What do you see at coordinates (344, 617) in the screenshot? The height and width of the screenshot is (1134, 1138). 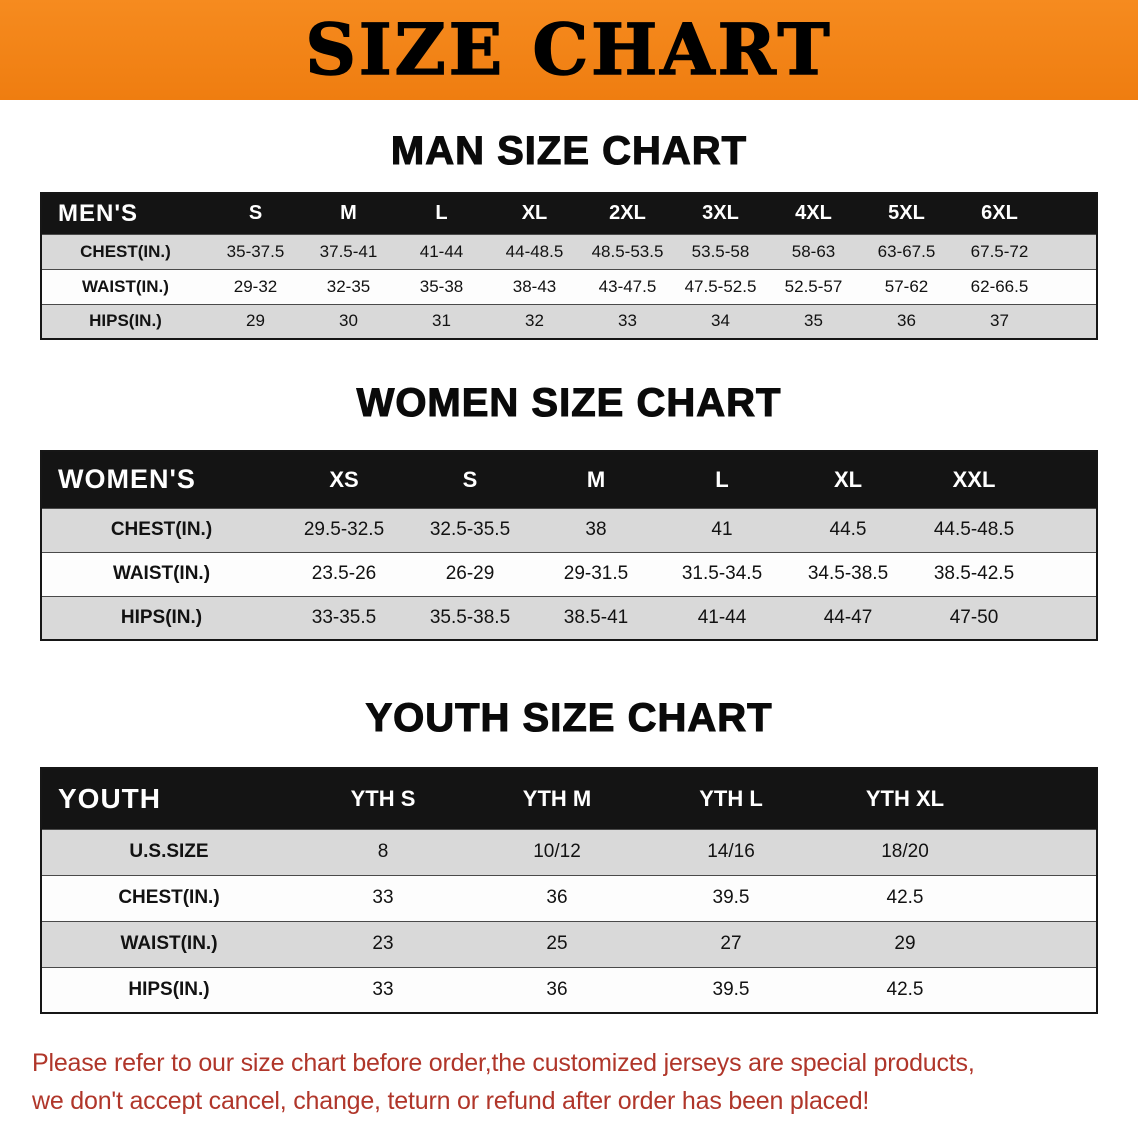 I see `size-value-cell: 33-35.5` at bounding box center [344, 617].